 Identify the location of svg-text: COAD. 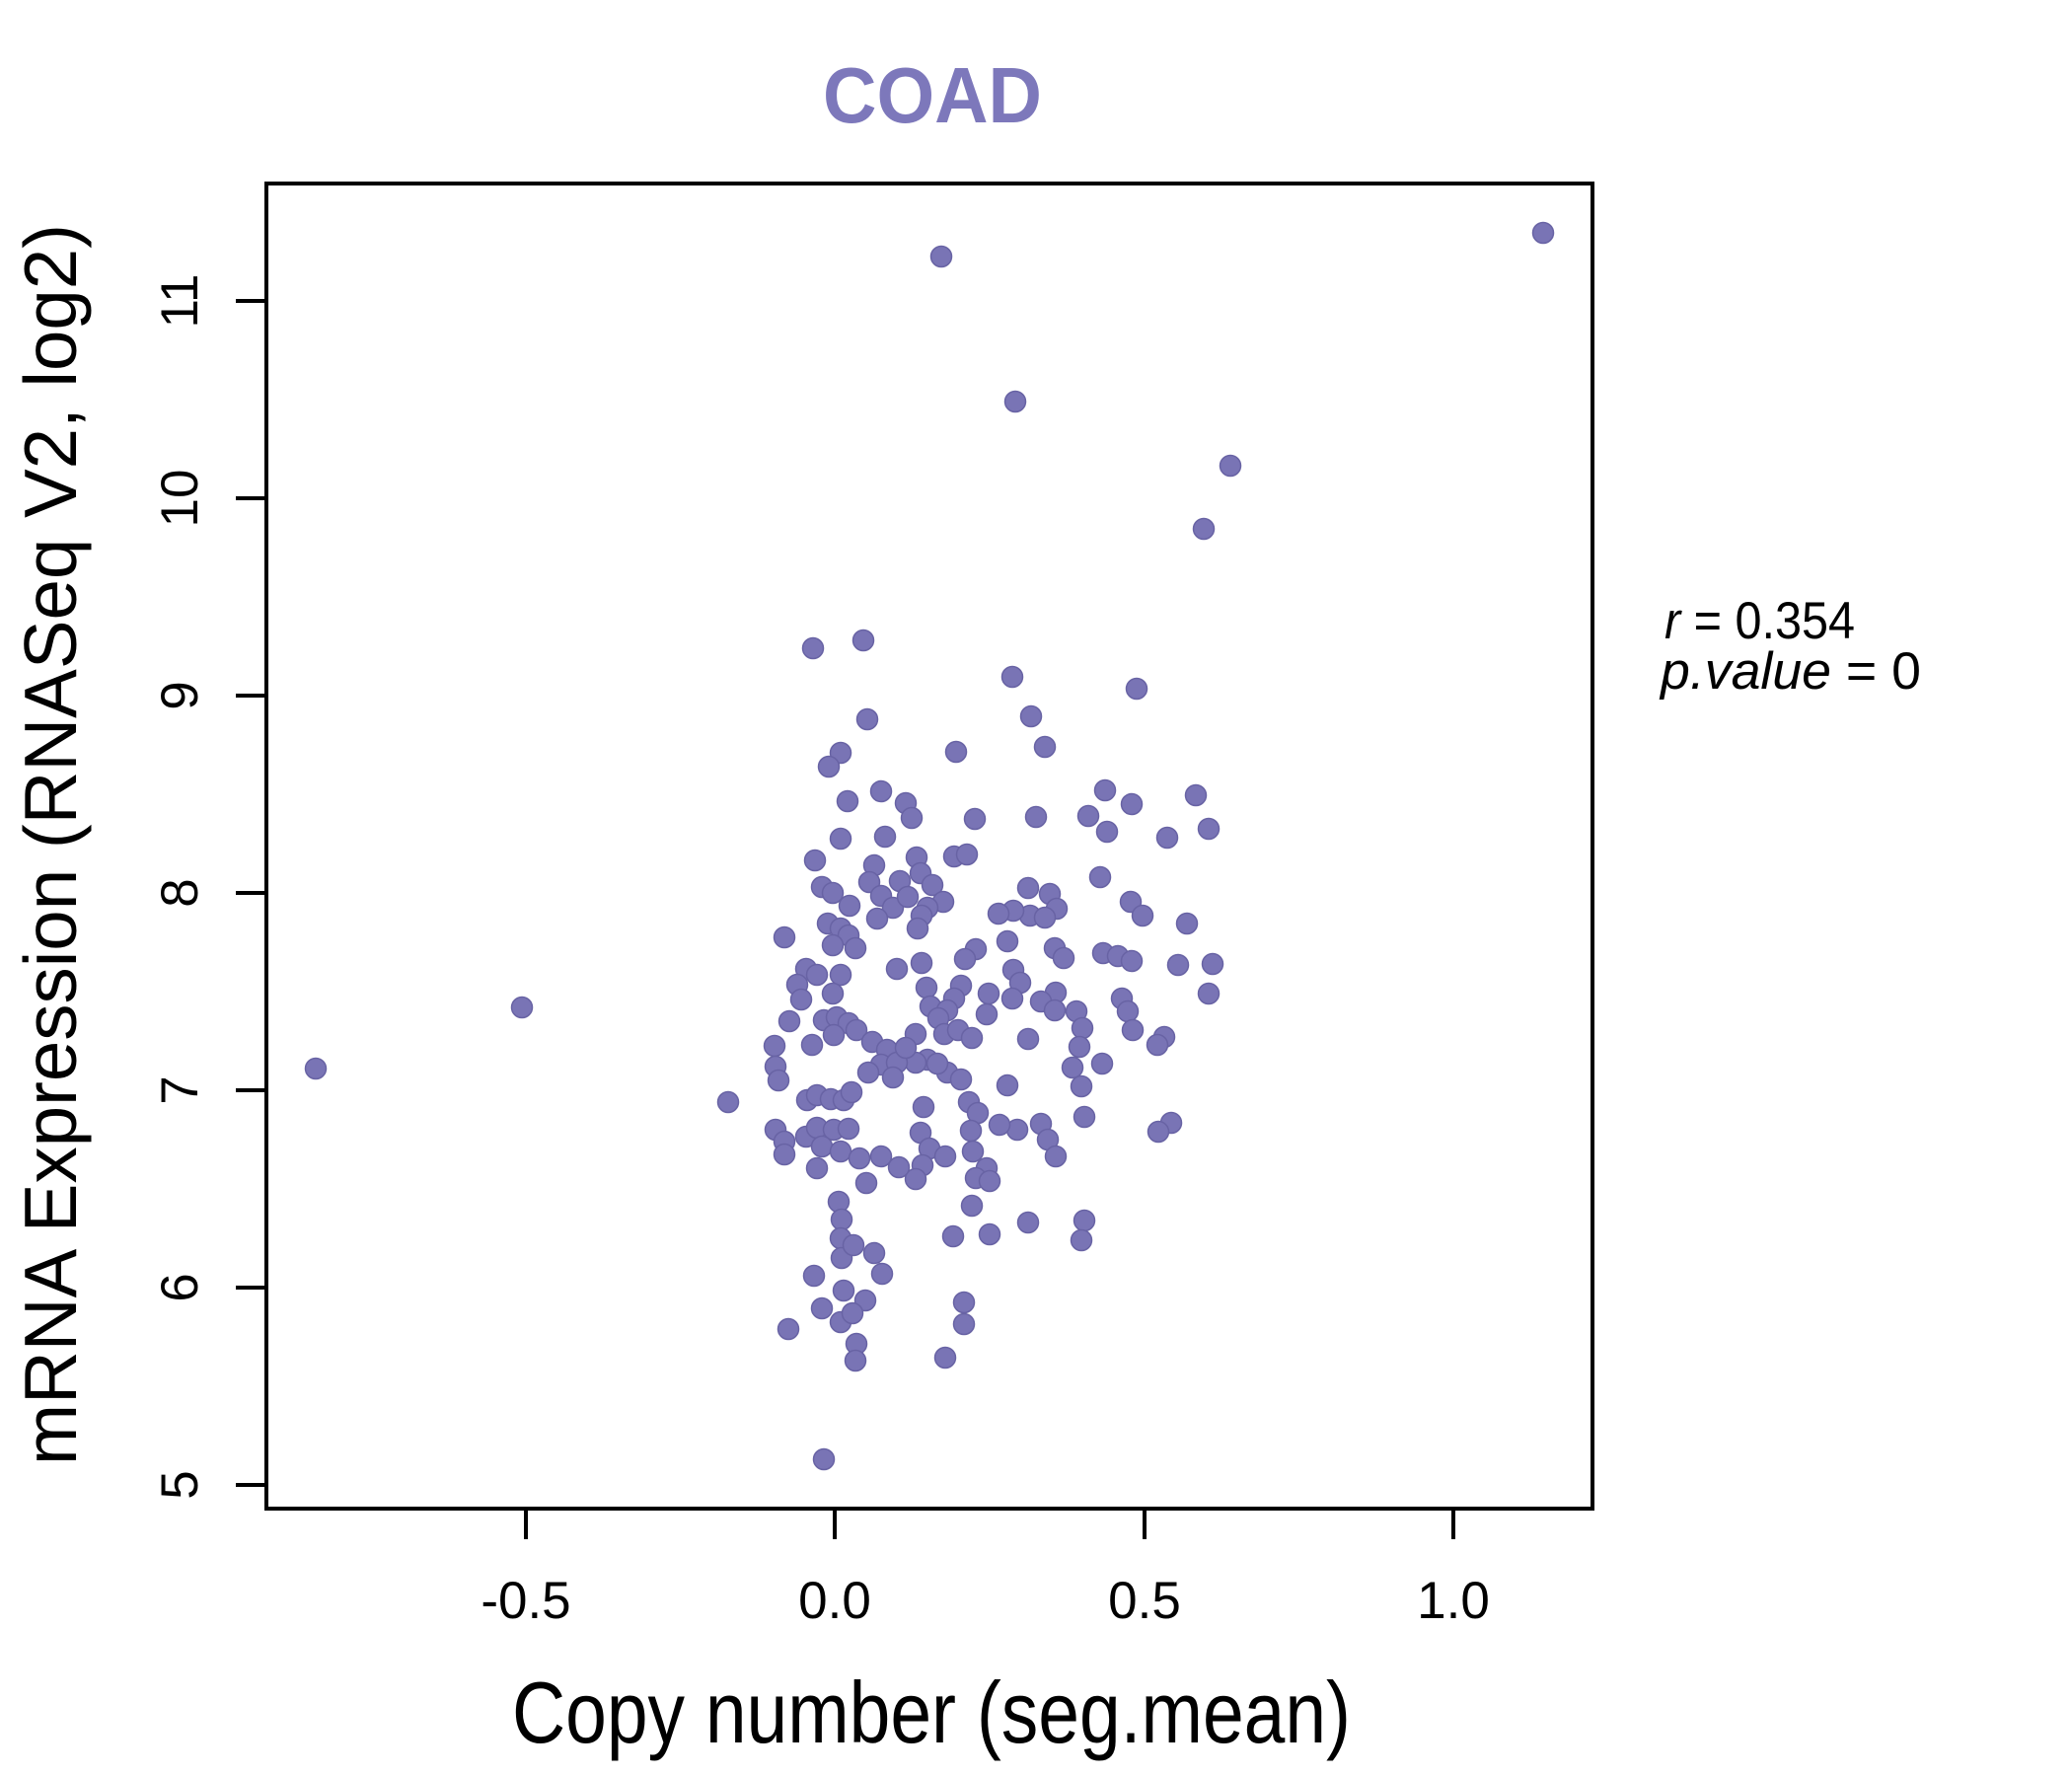
(933, 95).